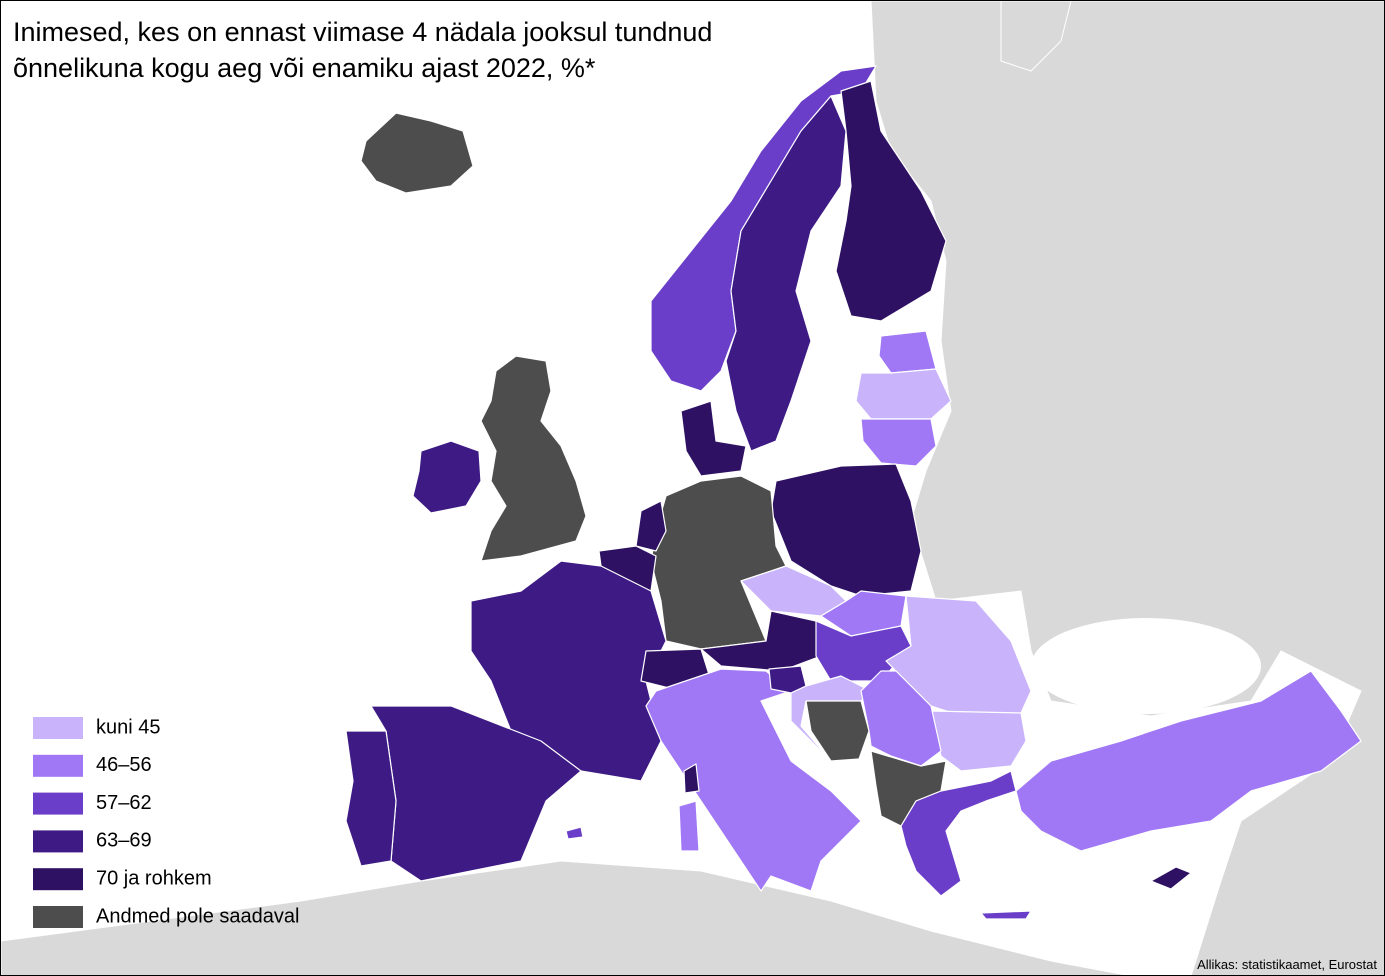  What do you see at coordinates (124, 841) in the screenshot?
I see `legend-label: 63–69` at bounding box center [124, 841].